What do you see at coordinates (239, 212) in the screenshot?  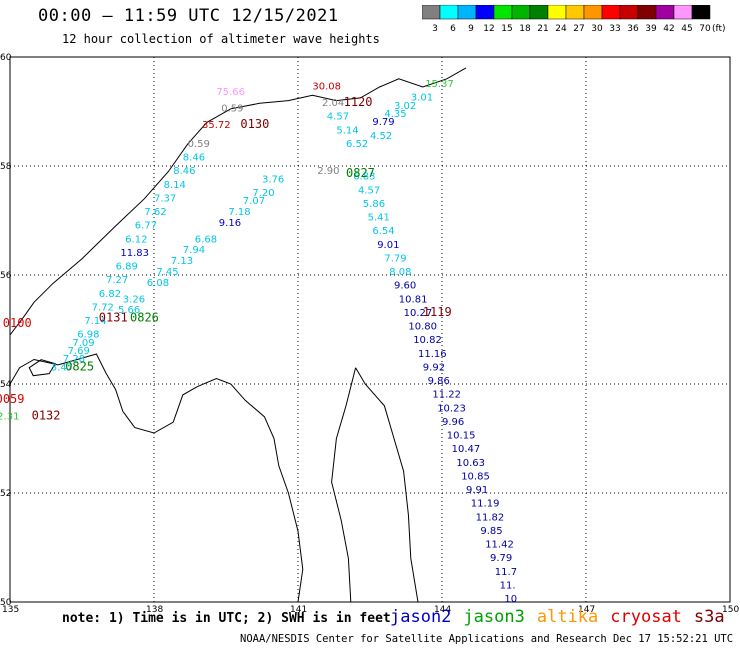 I see `wave-height-value: 7.18` at bounding box center [239, 212].